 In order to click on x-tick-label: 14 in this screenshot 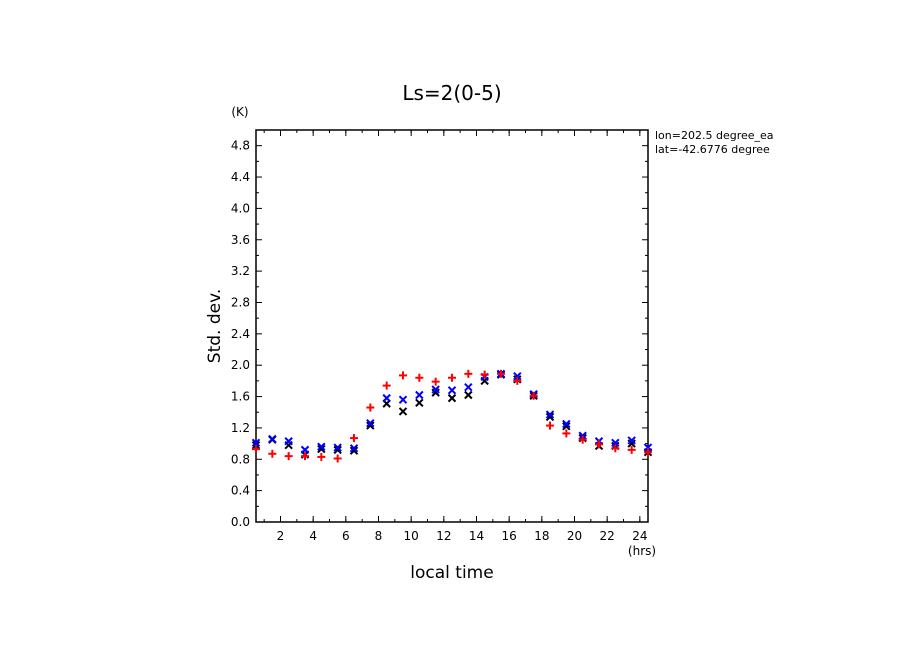, I will do `click(476, 536)`.